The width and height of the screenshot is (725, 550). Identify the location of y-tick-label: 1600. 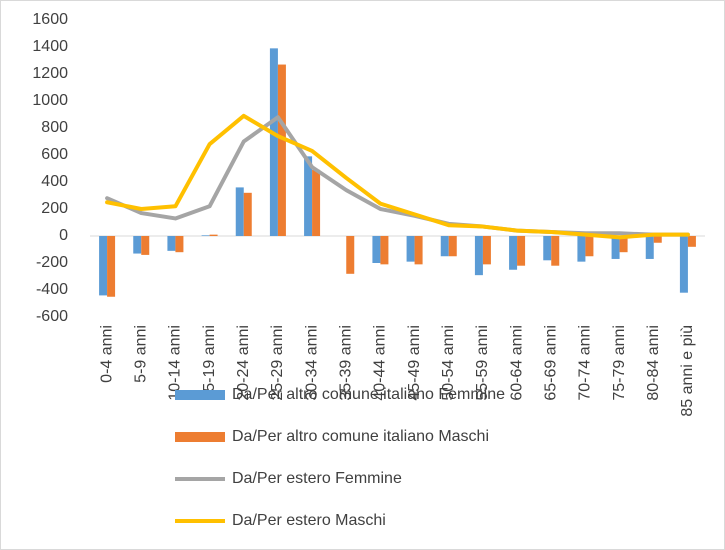
(50, 19).